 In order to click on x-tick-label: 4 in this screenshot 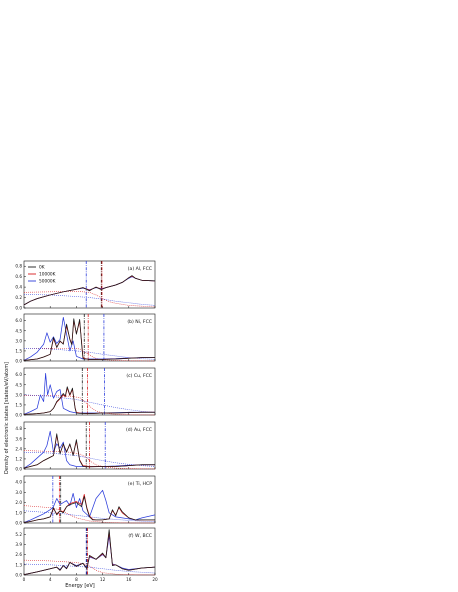, I will do `click(50, 579)`.